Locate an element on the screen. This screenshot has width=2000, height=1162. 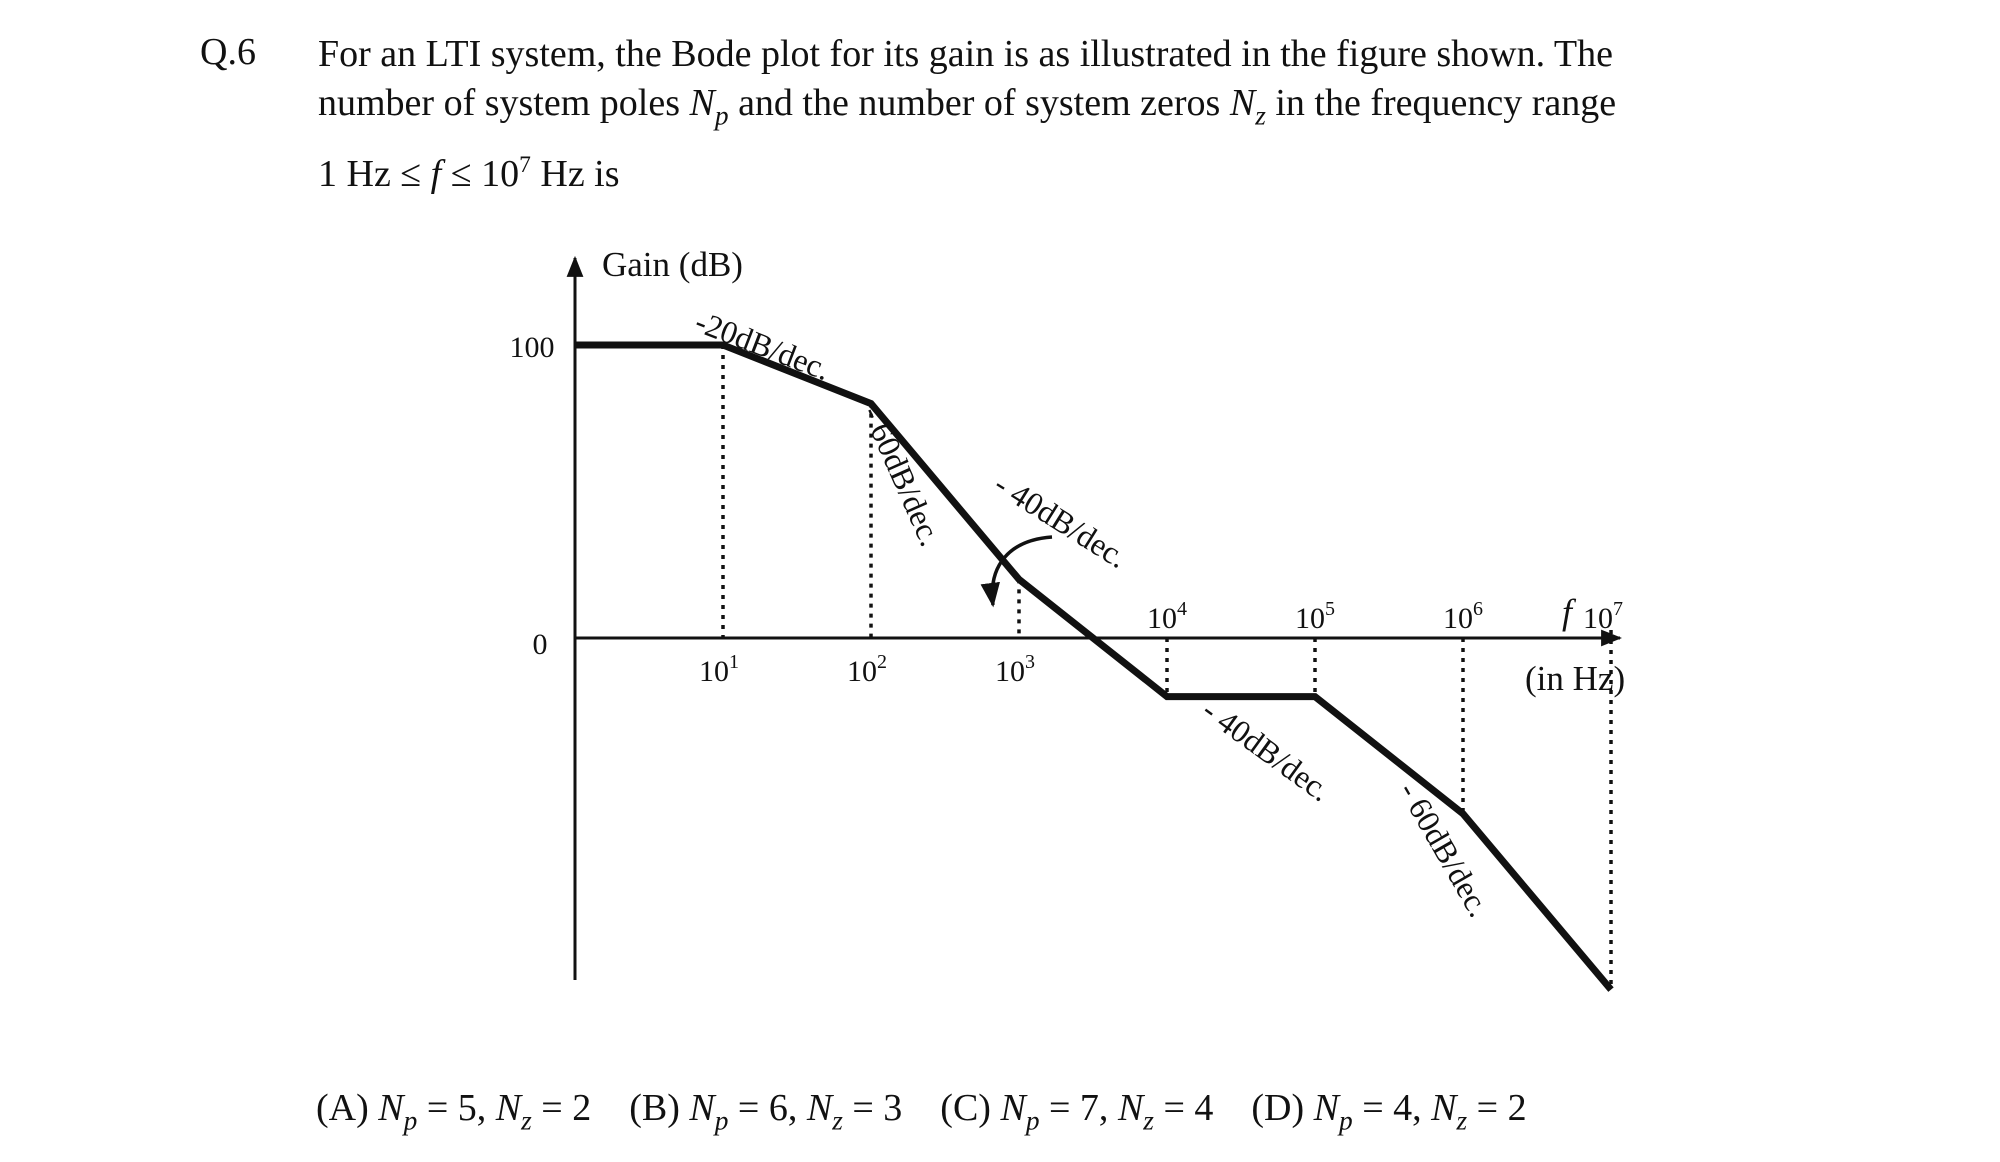
y-axis-label: Gain (dB) is located at coordinates (672, 264).